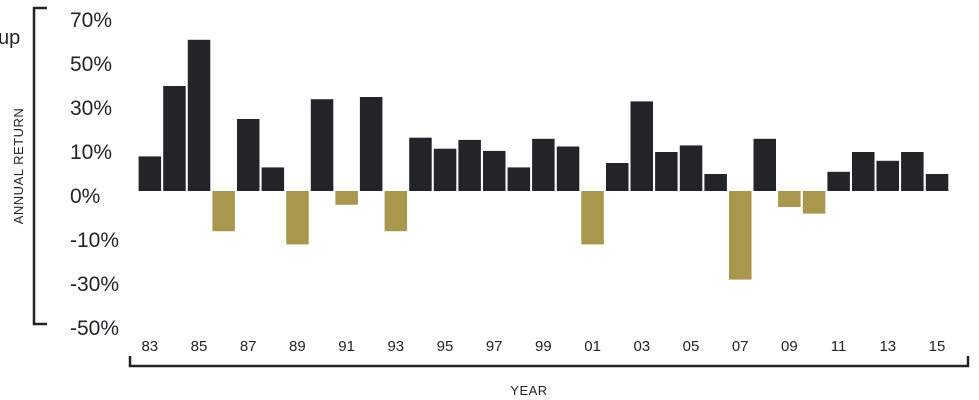 The image size is (979, 400). Describe the element at coordinates (395, 346) in the screenshot. I see `x-tick-label: 93` at that location.